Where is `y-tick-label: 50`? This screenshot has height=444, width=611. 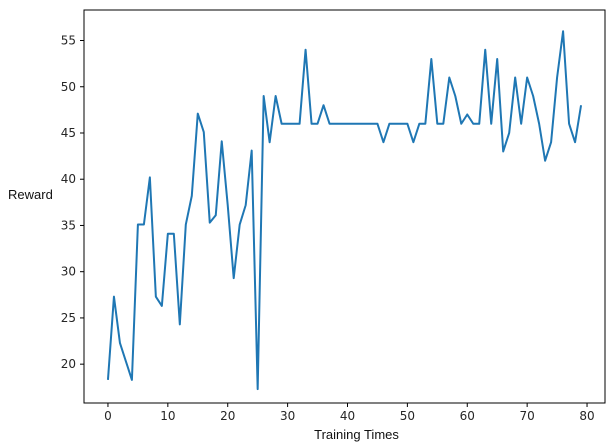
y-tick-label: 50 is located at coordinates (68, 87).